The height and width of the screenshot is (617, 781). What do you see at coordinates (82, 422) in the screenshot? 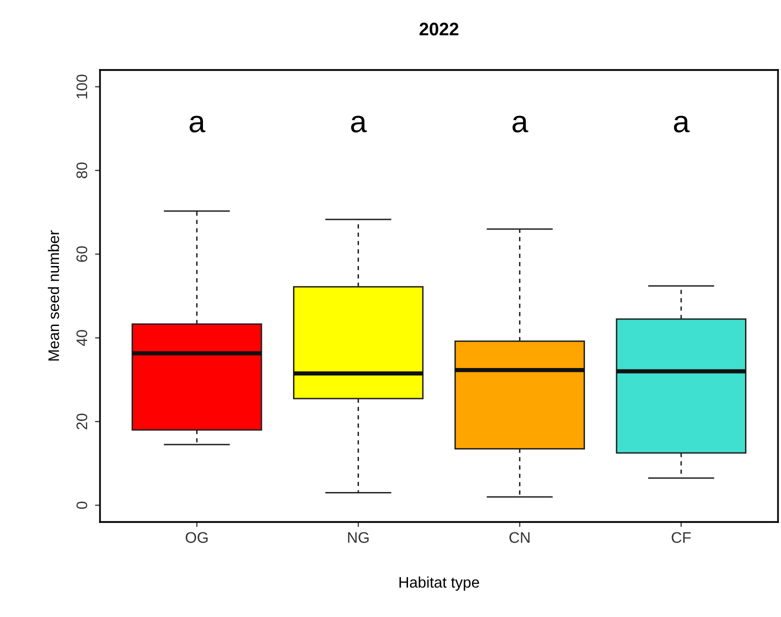
I see `y-tick-label: 20` at bounding box center [82, 422].